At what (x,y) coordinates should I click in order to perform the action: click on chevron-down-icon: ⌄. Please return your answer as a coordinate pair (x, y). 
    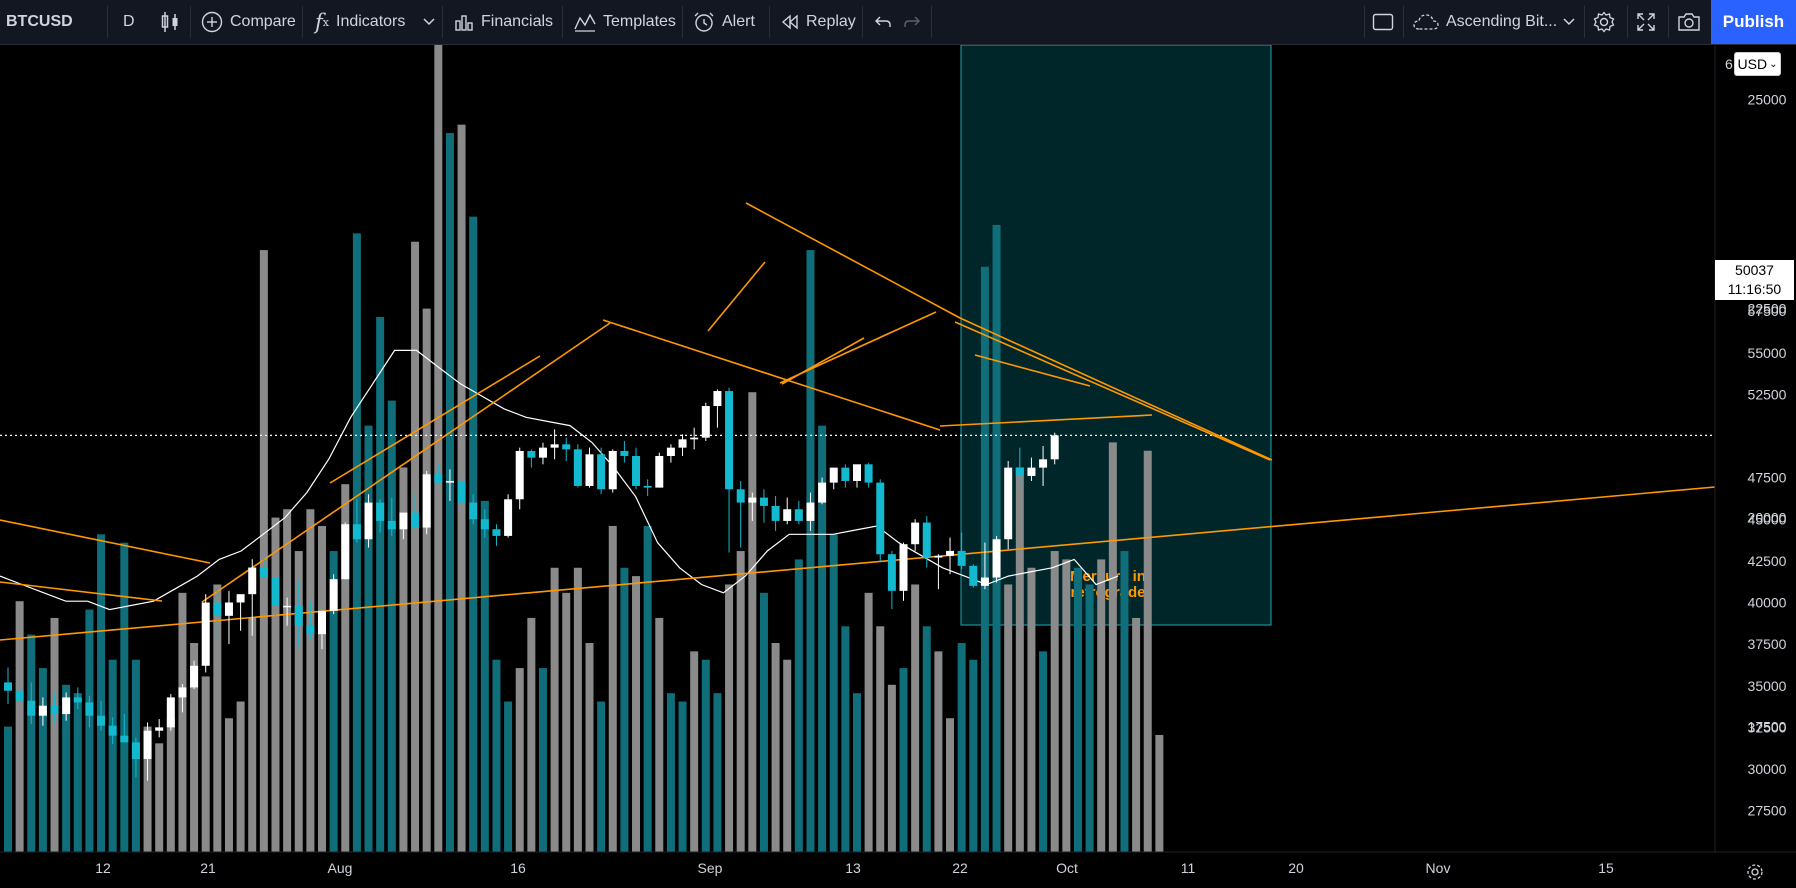
    Looking at the image, I should click on (1773, 64).